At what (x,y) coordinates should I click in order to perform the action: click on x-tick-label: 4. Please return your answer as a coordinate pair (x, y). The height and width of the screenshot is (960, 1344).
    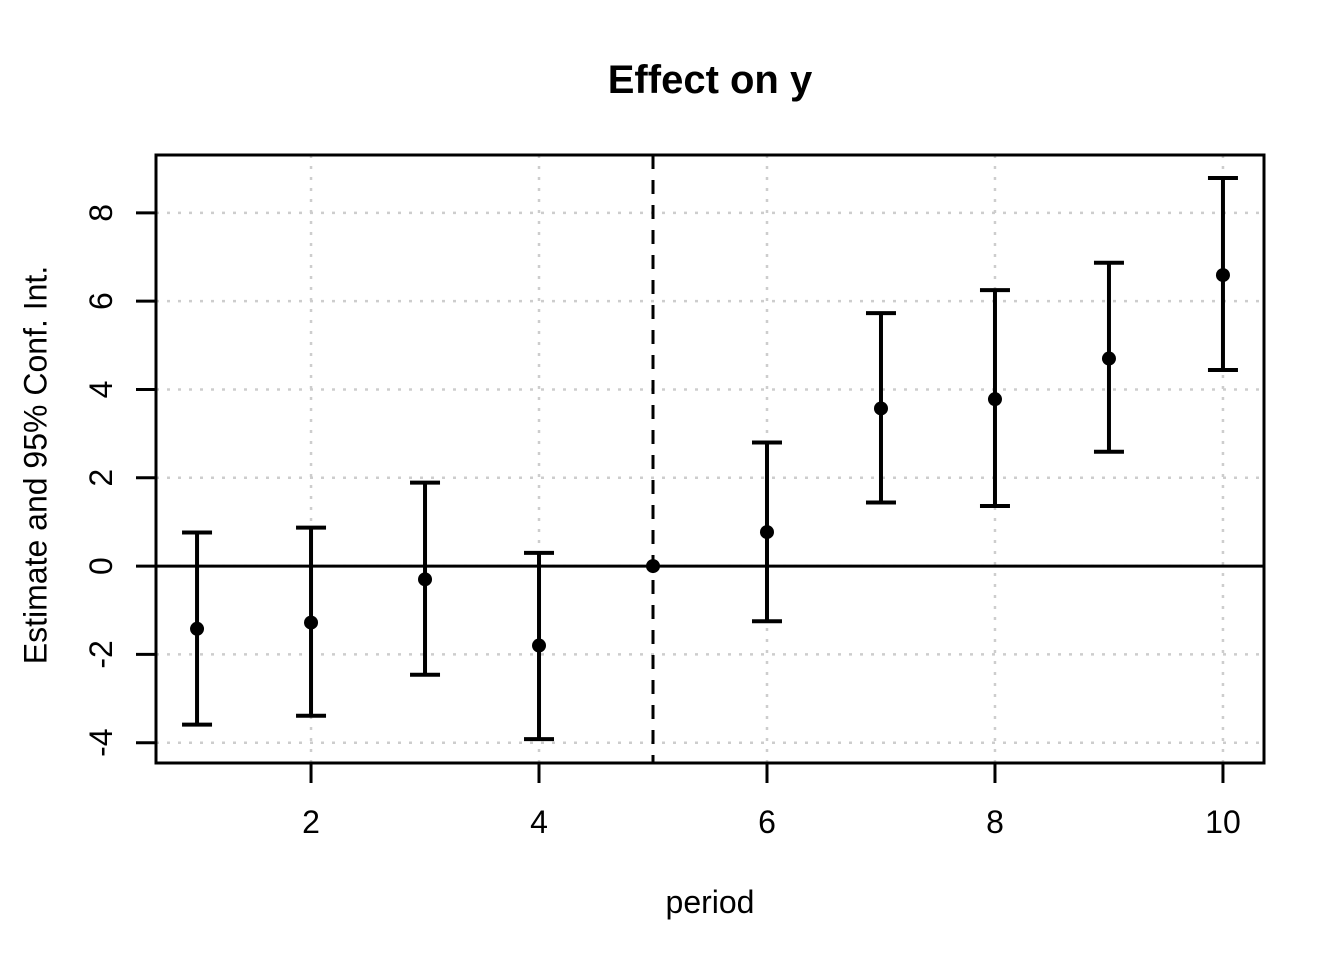
    Looking at the image, I should click on (539, 822).